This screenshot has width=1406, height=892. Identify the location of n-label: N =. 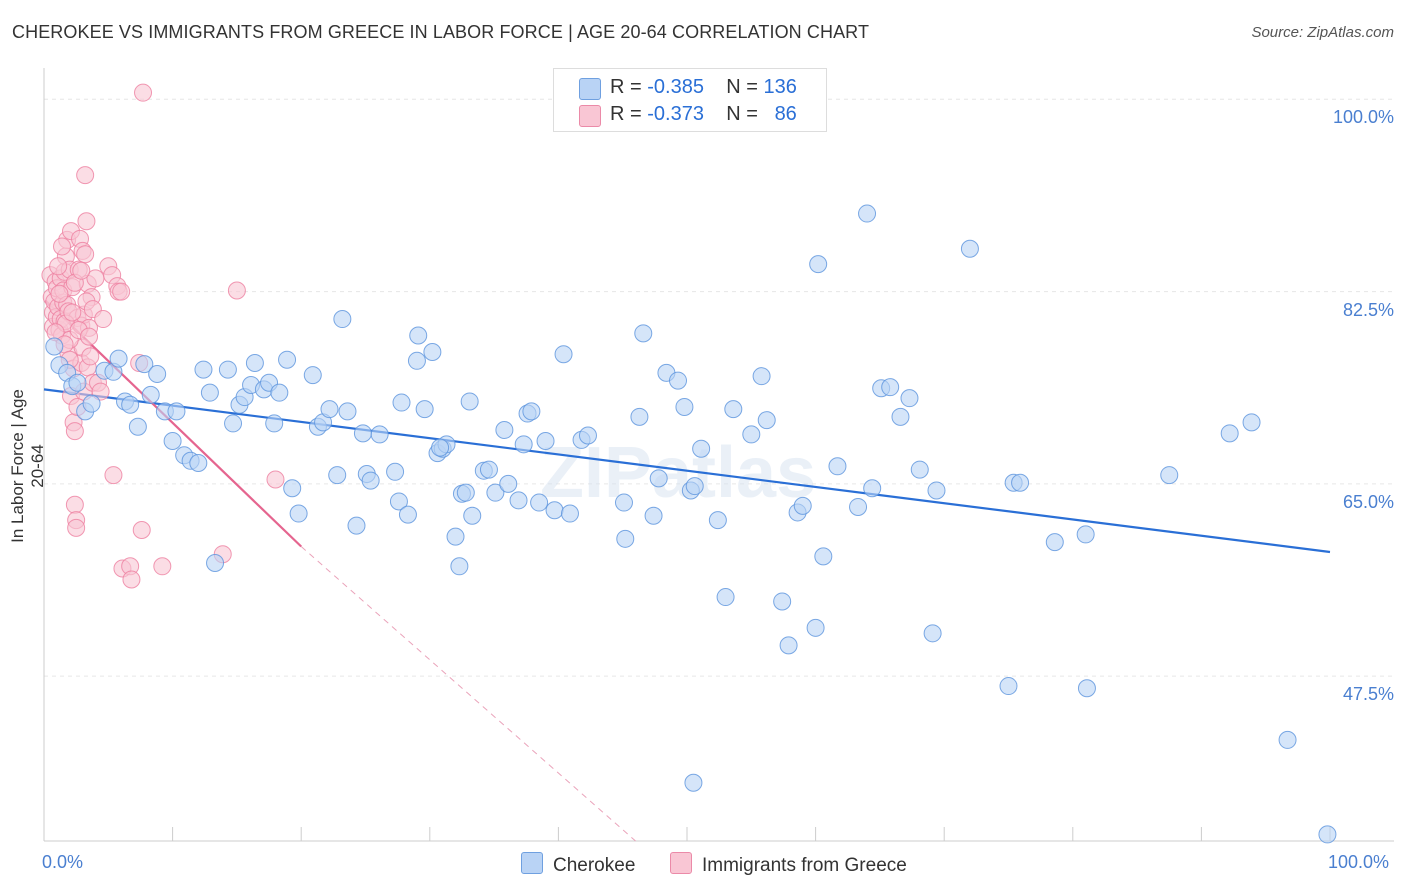
(742, 87).